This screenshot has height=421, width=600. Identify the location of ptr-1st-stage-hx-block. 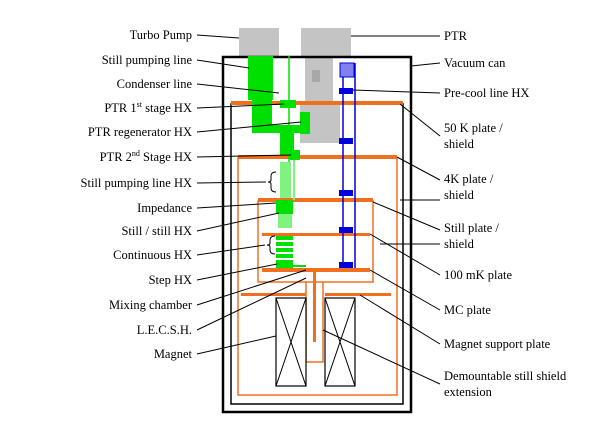
(288, 104).